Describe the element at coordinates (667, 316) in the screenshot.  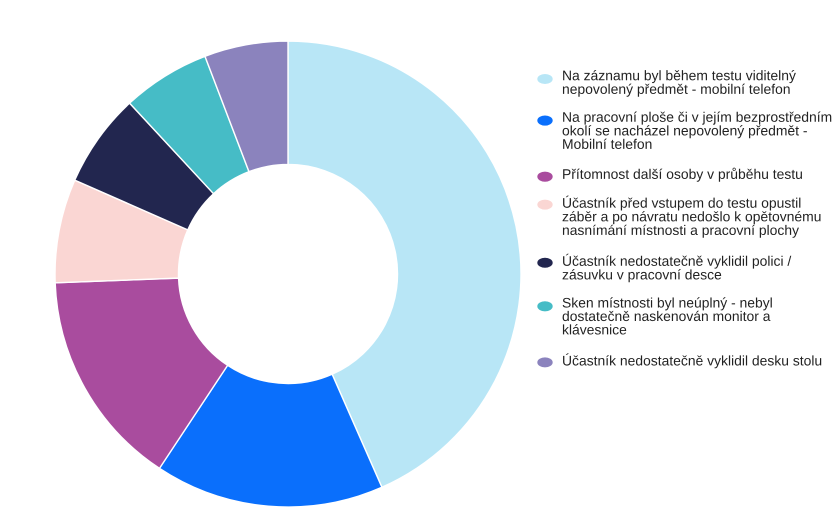
I see `legend-label: Sken místnosti byl neúplný - nebyl dostatečně naskenován monitor a klávesnice` at that location.